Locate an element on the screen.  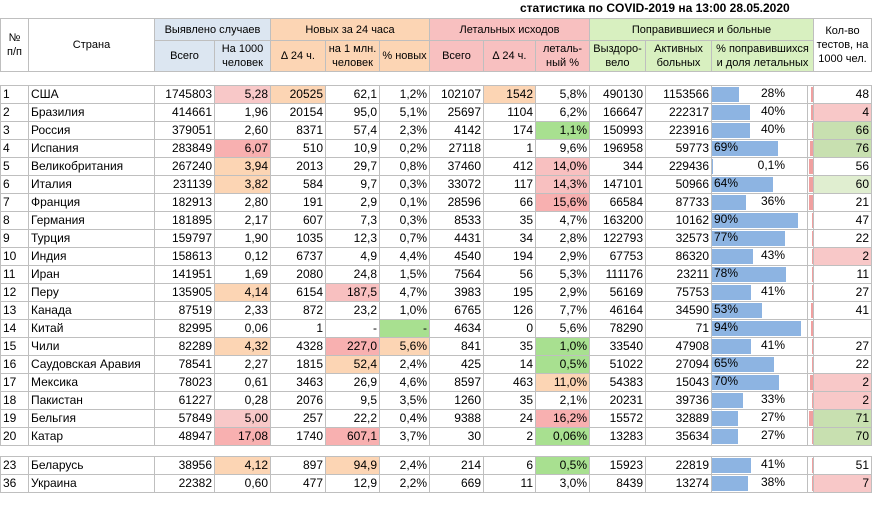
cases-total: 158613 is located at coordinates (184, 256).